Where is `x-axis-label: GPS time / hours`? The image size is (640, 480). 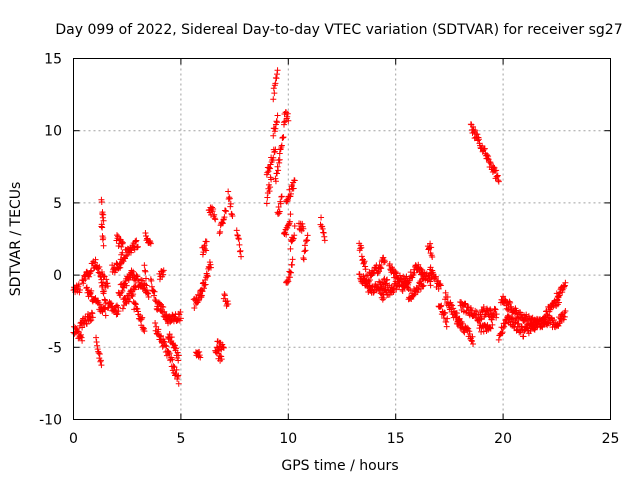
x-axis-label: GPS time / hours is located at coordinates (339, 466).